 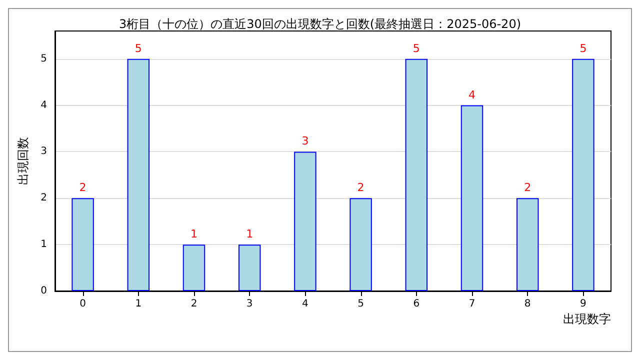 I want to click on x-tick-label: 8, so click(x=527, y=304).